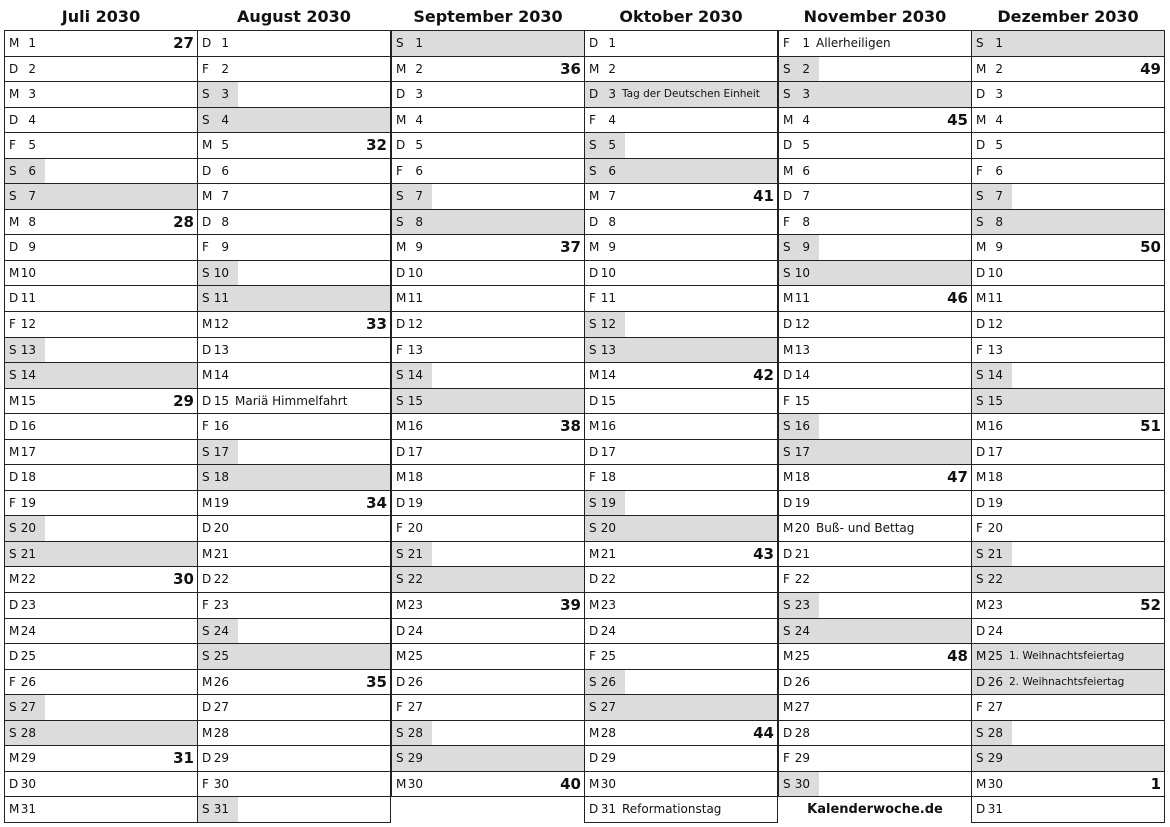 This screenshot has width=1170, height=827. I want to click on day-row: F 26, so click(101, 683).